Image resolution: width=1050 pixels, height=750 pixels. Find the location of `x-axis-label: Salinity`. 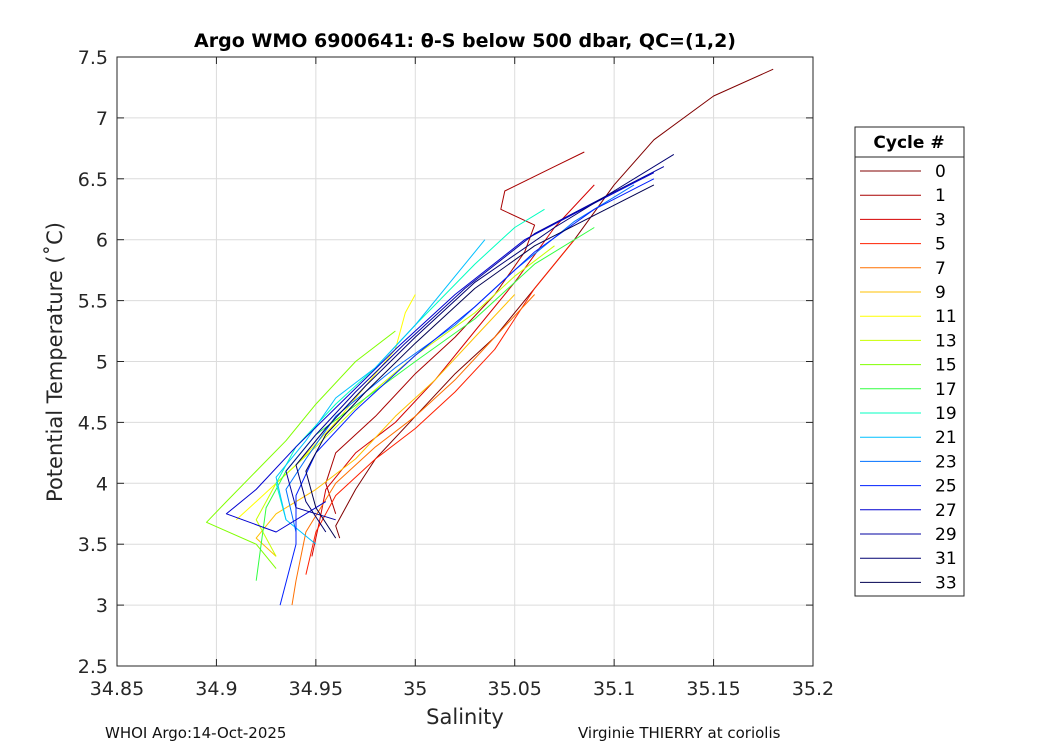

x-axis-label: Salinity is located at coordinates (465, 717).